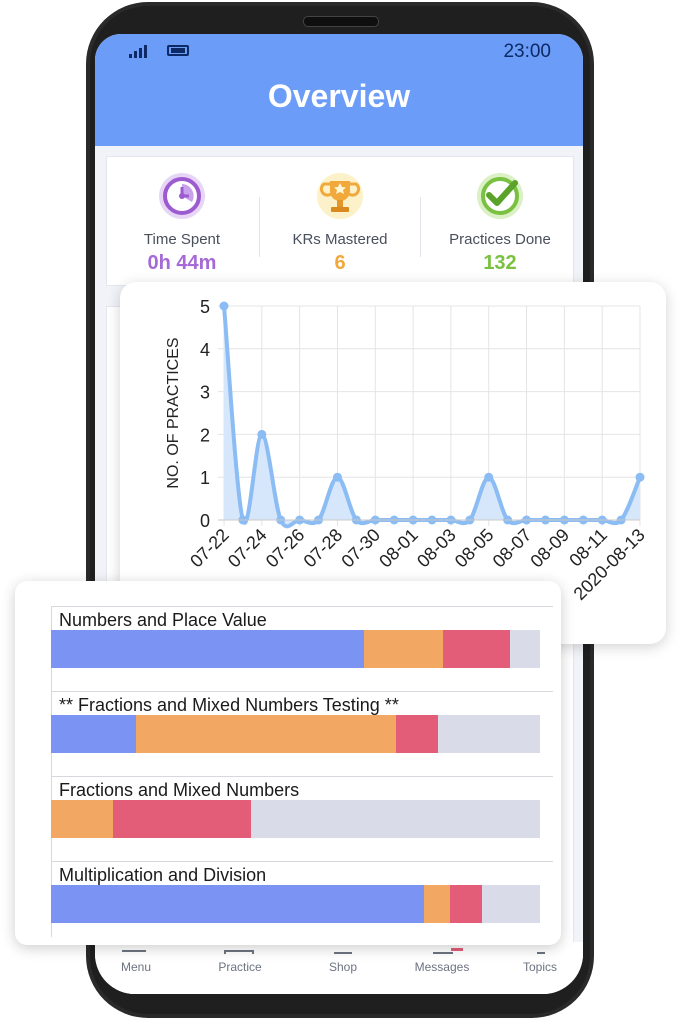 This screenshot has height=1022, width=682. I want to click on x-tick-label: 07-30, so click(360, 548).